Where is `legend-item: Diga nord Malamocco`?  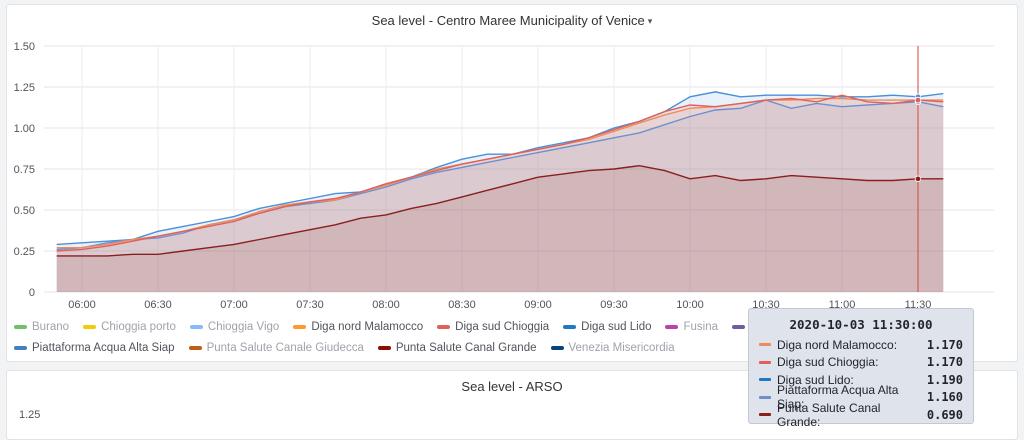
legend-item: Diga nord Malamocco is located at coordinates (358, 326).